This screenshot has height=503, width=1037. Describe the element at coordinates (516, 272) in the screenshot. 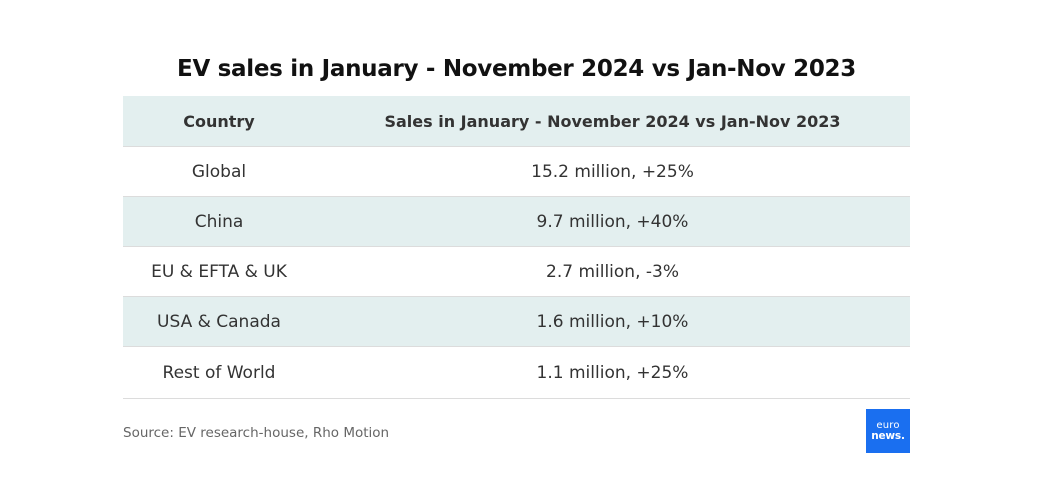

I see `table-row: EU & EFTA & UK 2.7 million, -3%` at that location.